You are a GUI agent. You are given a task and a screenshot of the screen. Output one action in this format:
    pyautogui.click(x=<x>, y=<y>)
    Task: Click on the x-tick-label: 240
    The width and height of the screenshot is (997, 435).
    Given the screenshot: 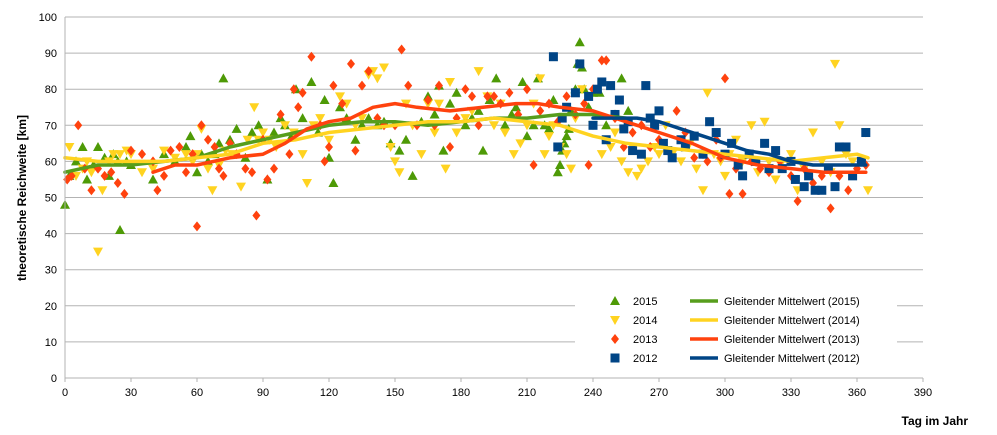 What is the action you would take?
    pyautogui.click(x=593, y=393)
    